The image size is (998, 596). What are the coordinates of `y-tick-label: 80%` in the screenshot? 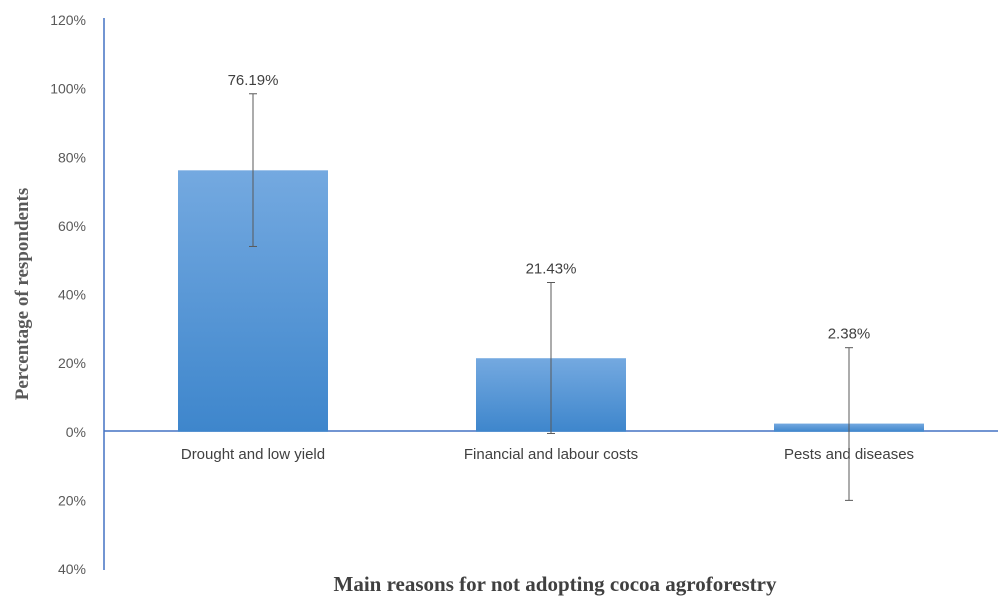 It's located at (72, 157).